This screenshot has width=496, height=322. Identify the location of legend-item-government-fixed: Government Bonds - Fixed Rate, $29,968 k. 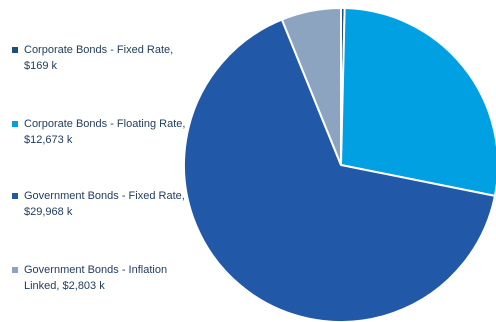
(101, 204).